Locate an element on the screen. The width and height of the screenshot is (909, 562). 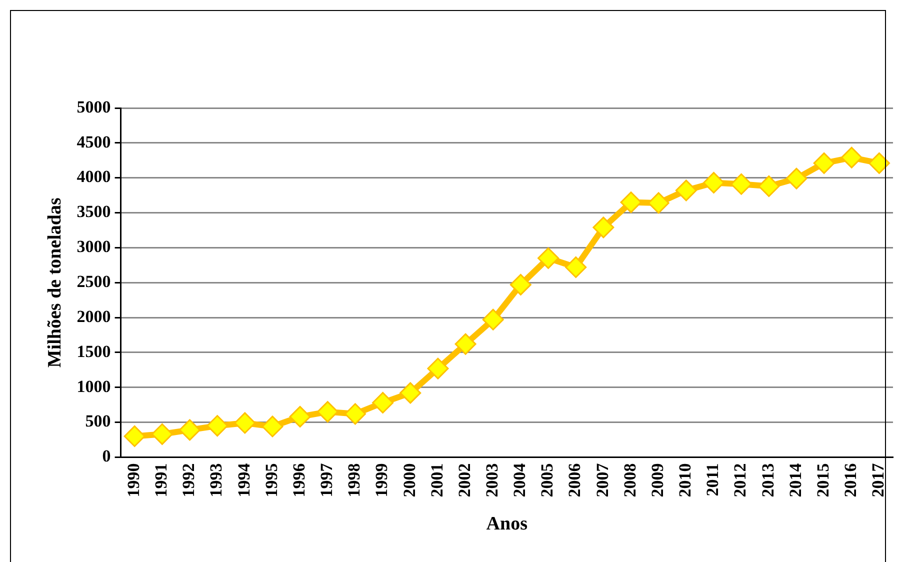
x-tick-label: 2014 is located at coordinates (795, 480).